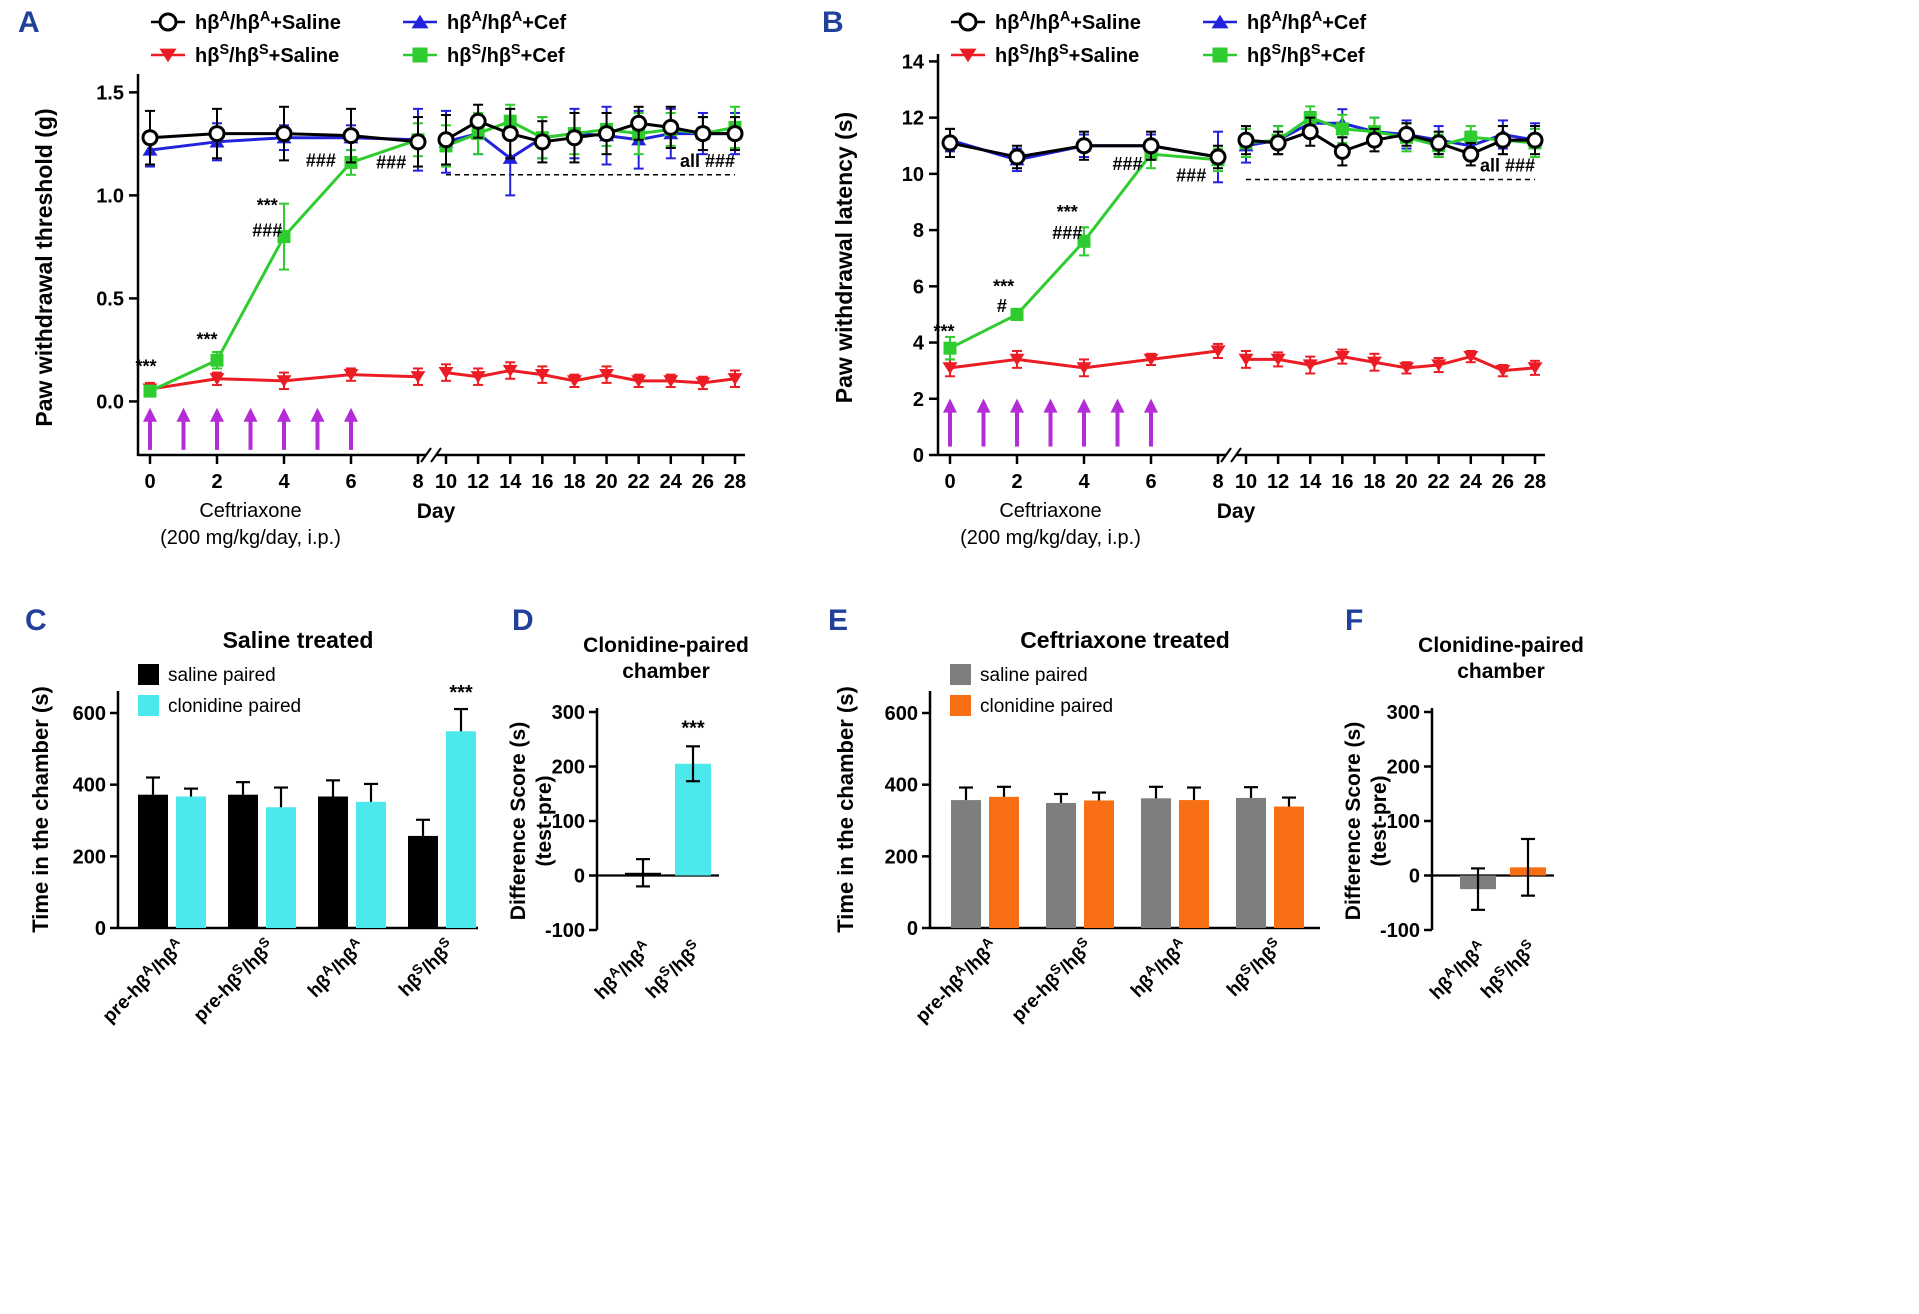  What do you see at coordinates (639, 482) in the screenshot?
I see `x-tick-label: 22` at bounding box center [639, 482].